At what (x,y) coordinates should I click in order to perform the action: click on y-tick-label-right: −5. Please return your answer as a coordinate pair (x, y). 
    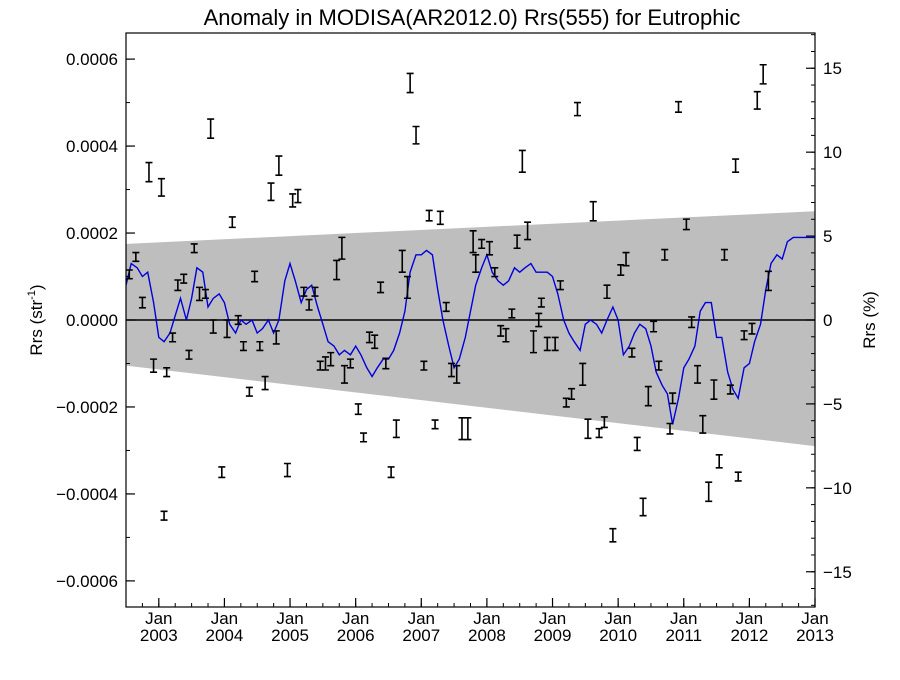
    Looking at the image, I should click on (832, 404).